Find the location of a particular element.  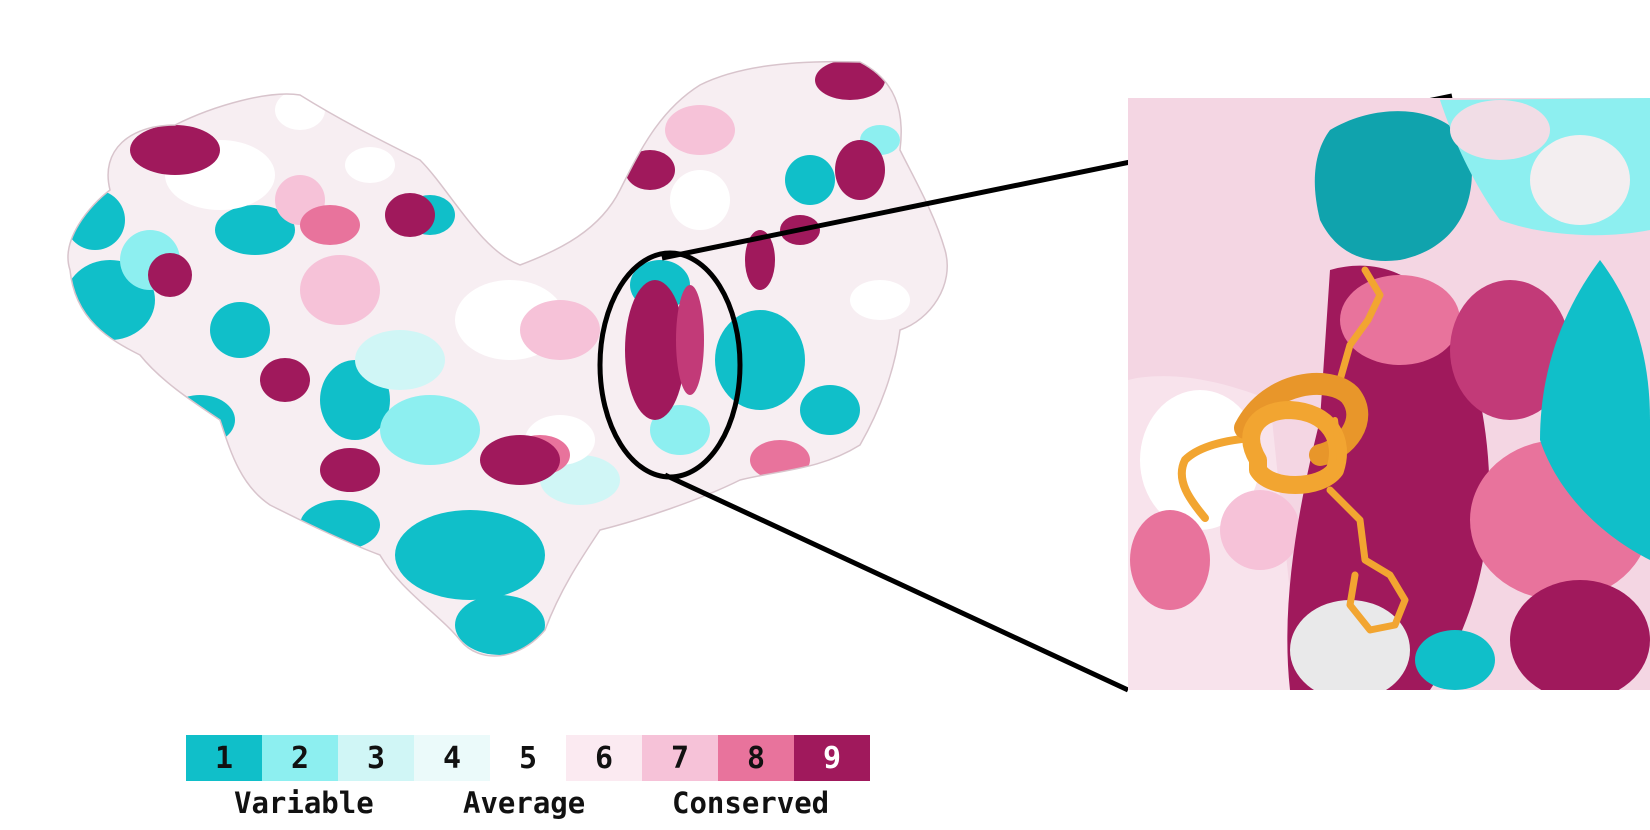

legend-bin-8: 8 is located at coordinates (756, 758).